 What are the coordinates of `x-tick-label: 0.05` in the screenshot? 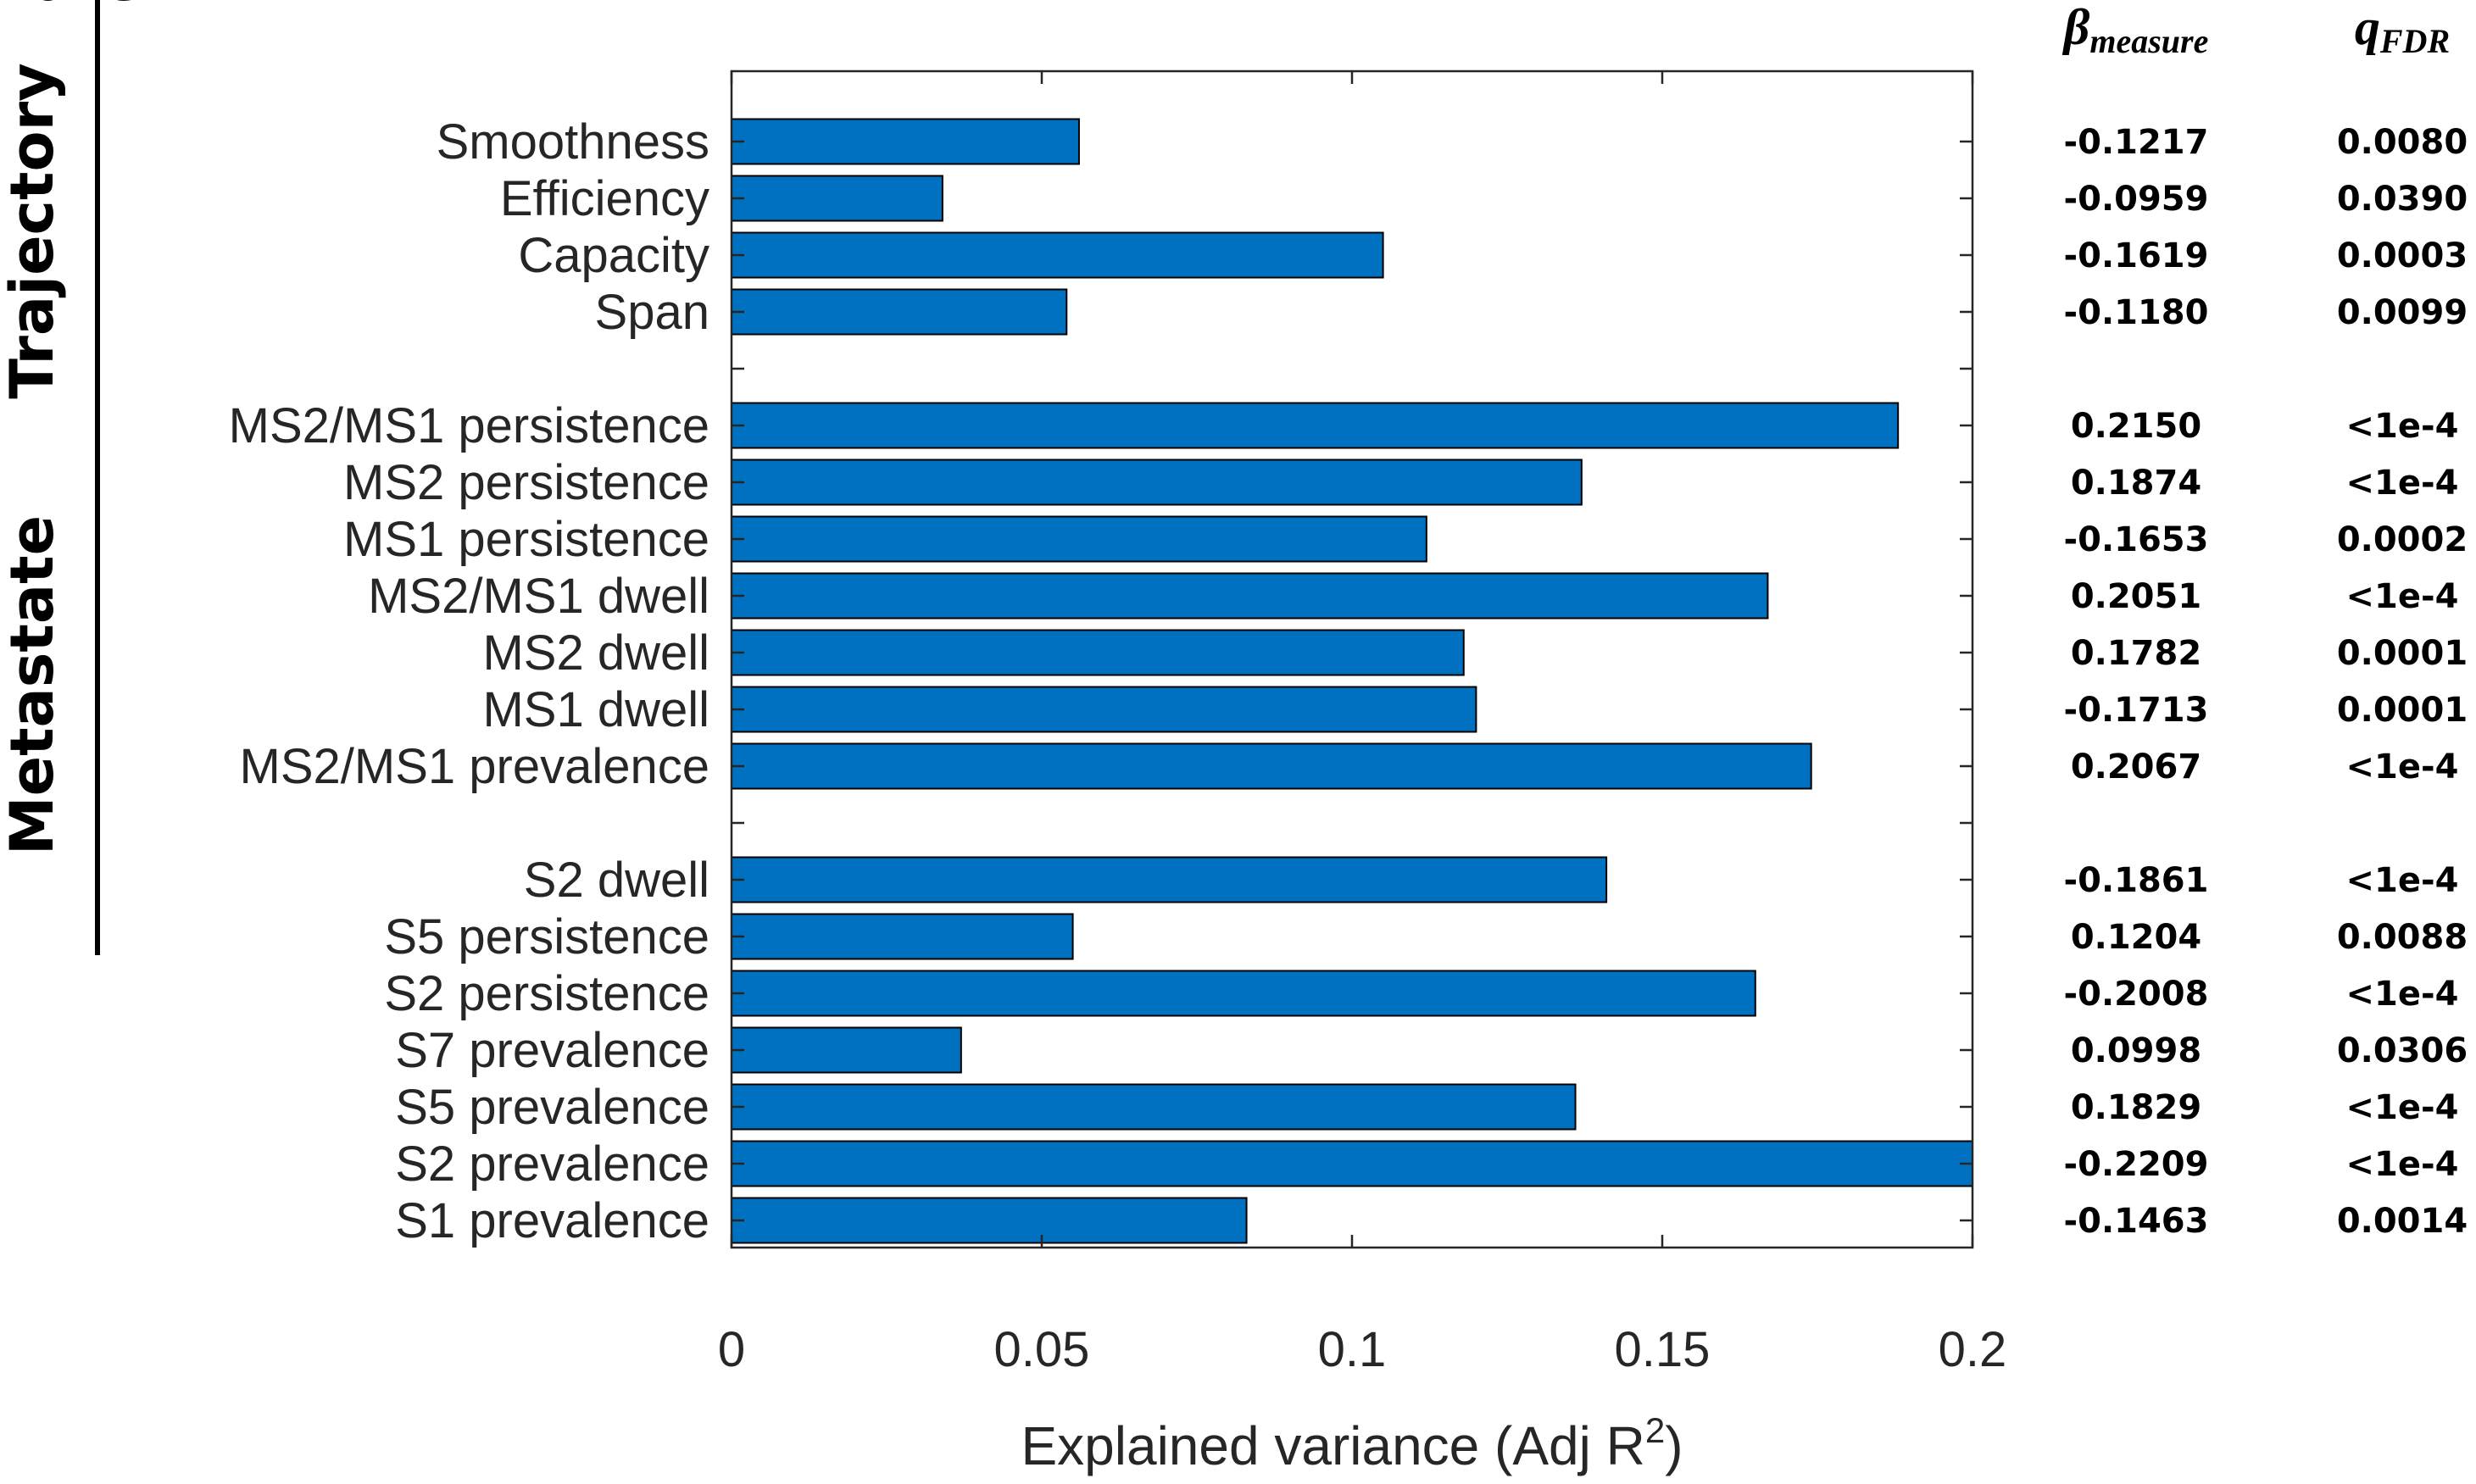 It's located at (1042, 1350).